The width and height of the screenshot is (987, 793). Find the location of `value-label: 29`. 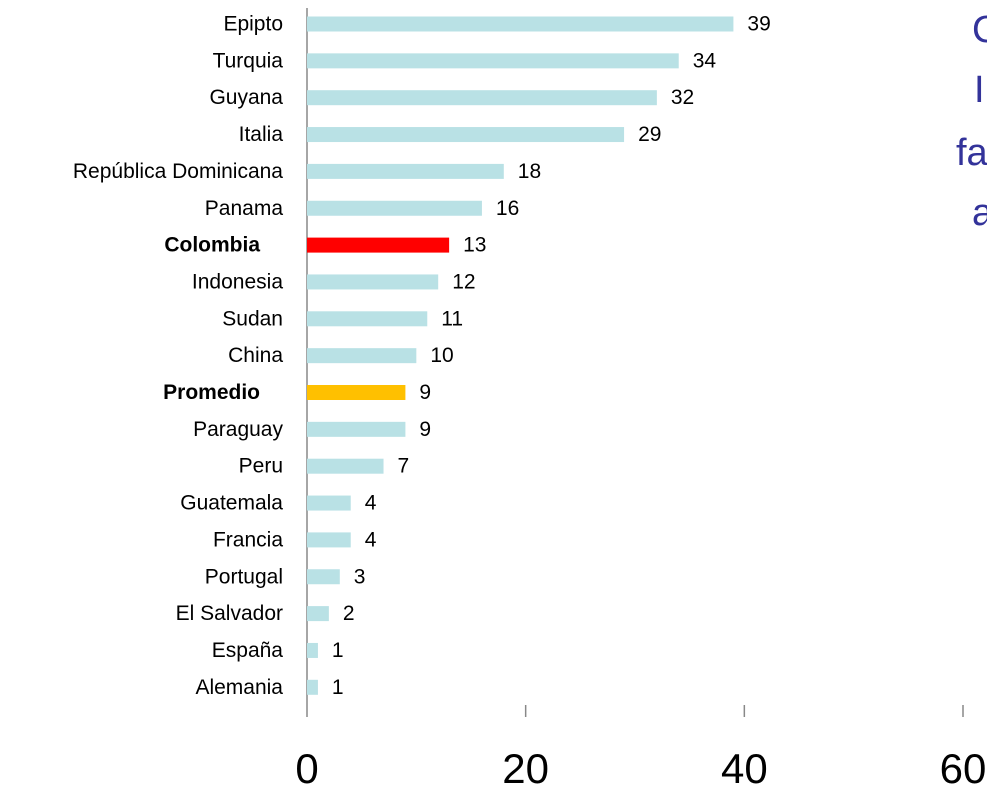

value-label: 29 is located at coordinates (649, 134).